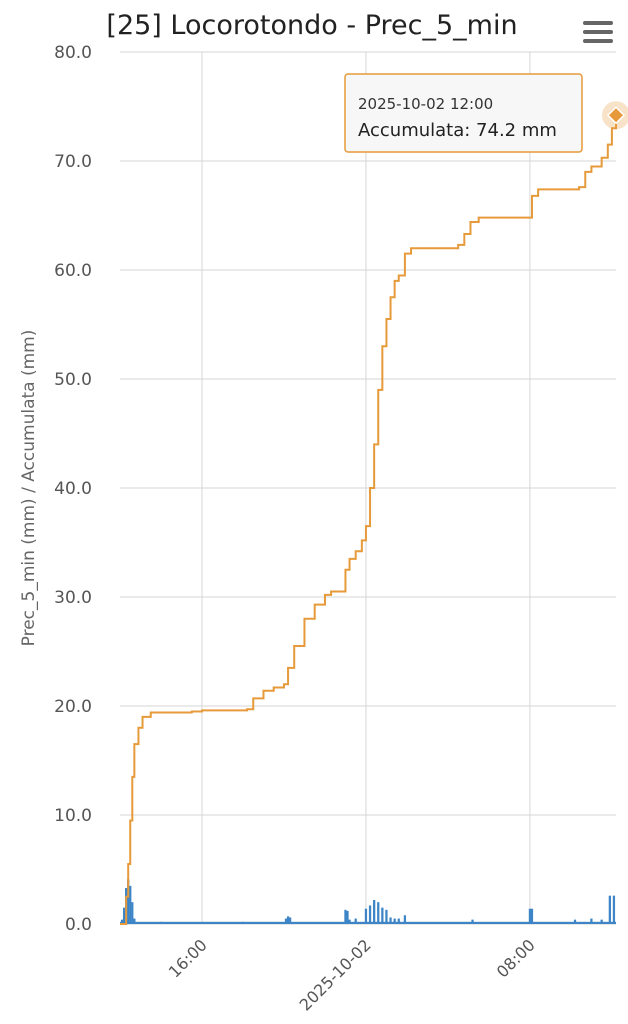  What do you see at coordinates (188, 958) in the screenshot?
I see `x-tick-label: 16:00` at bounding box center [188, 958].